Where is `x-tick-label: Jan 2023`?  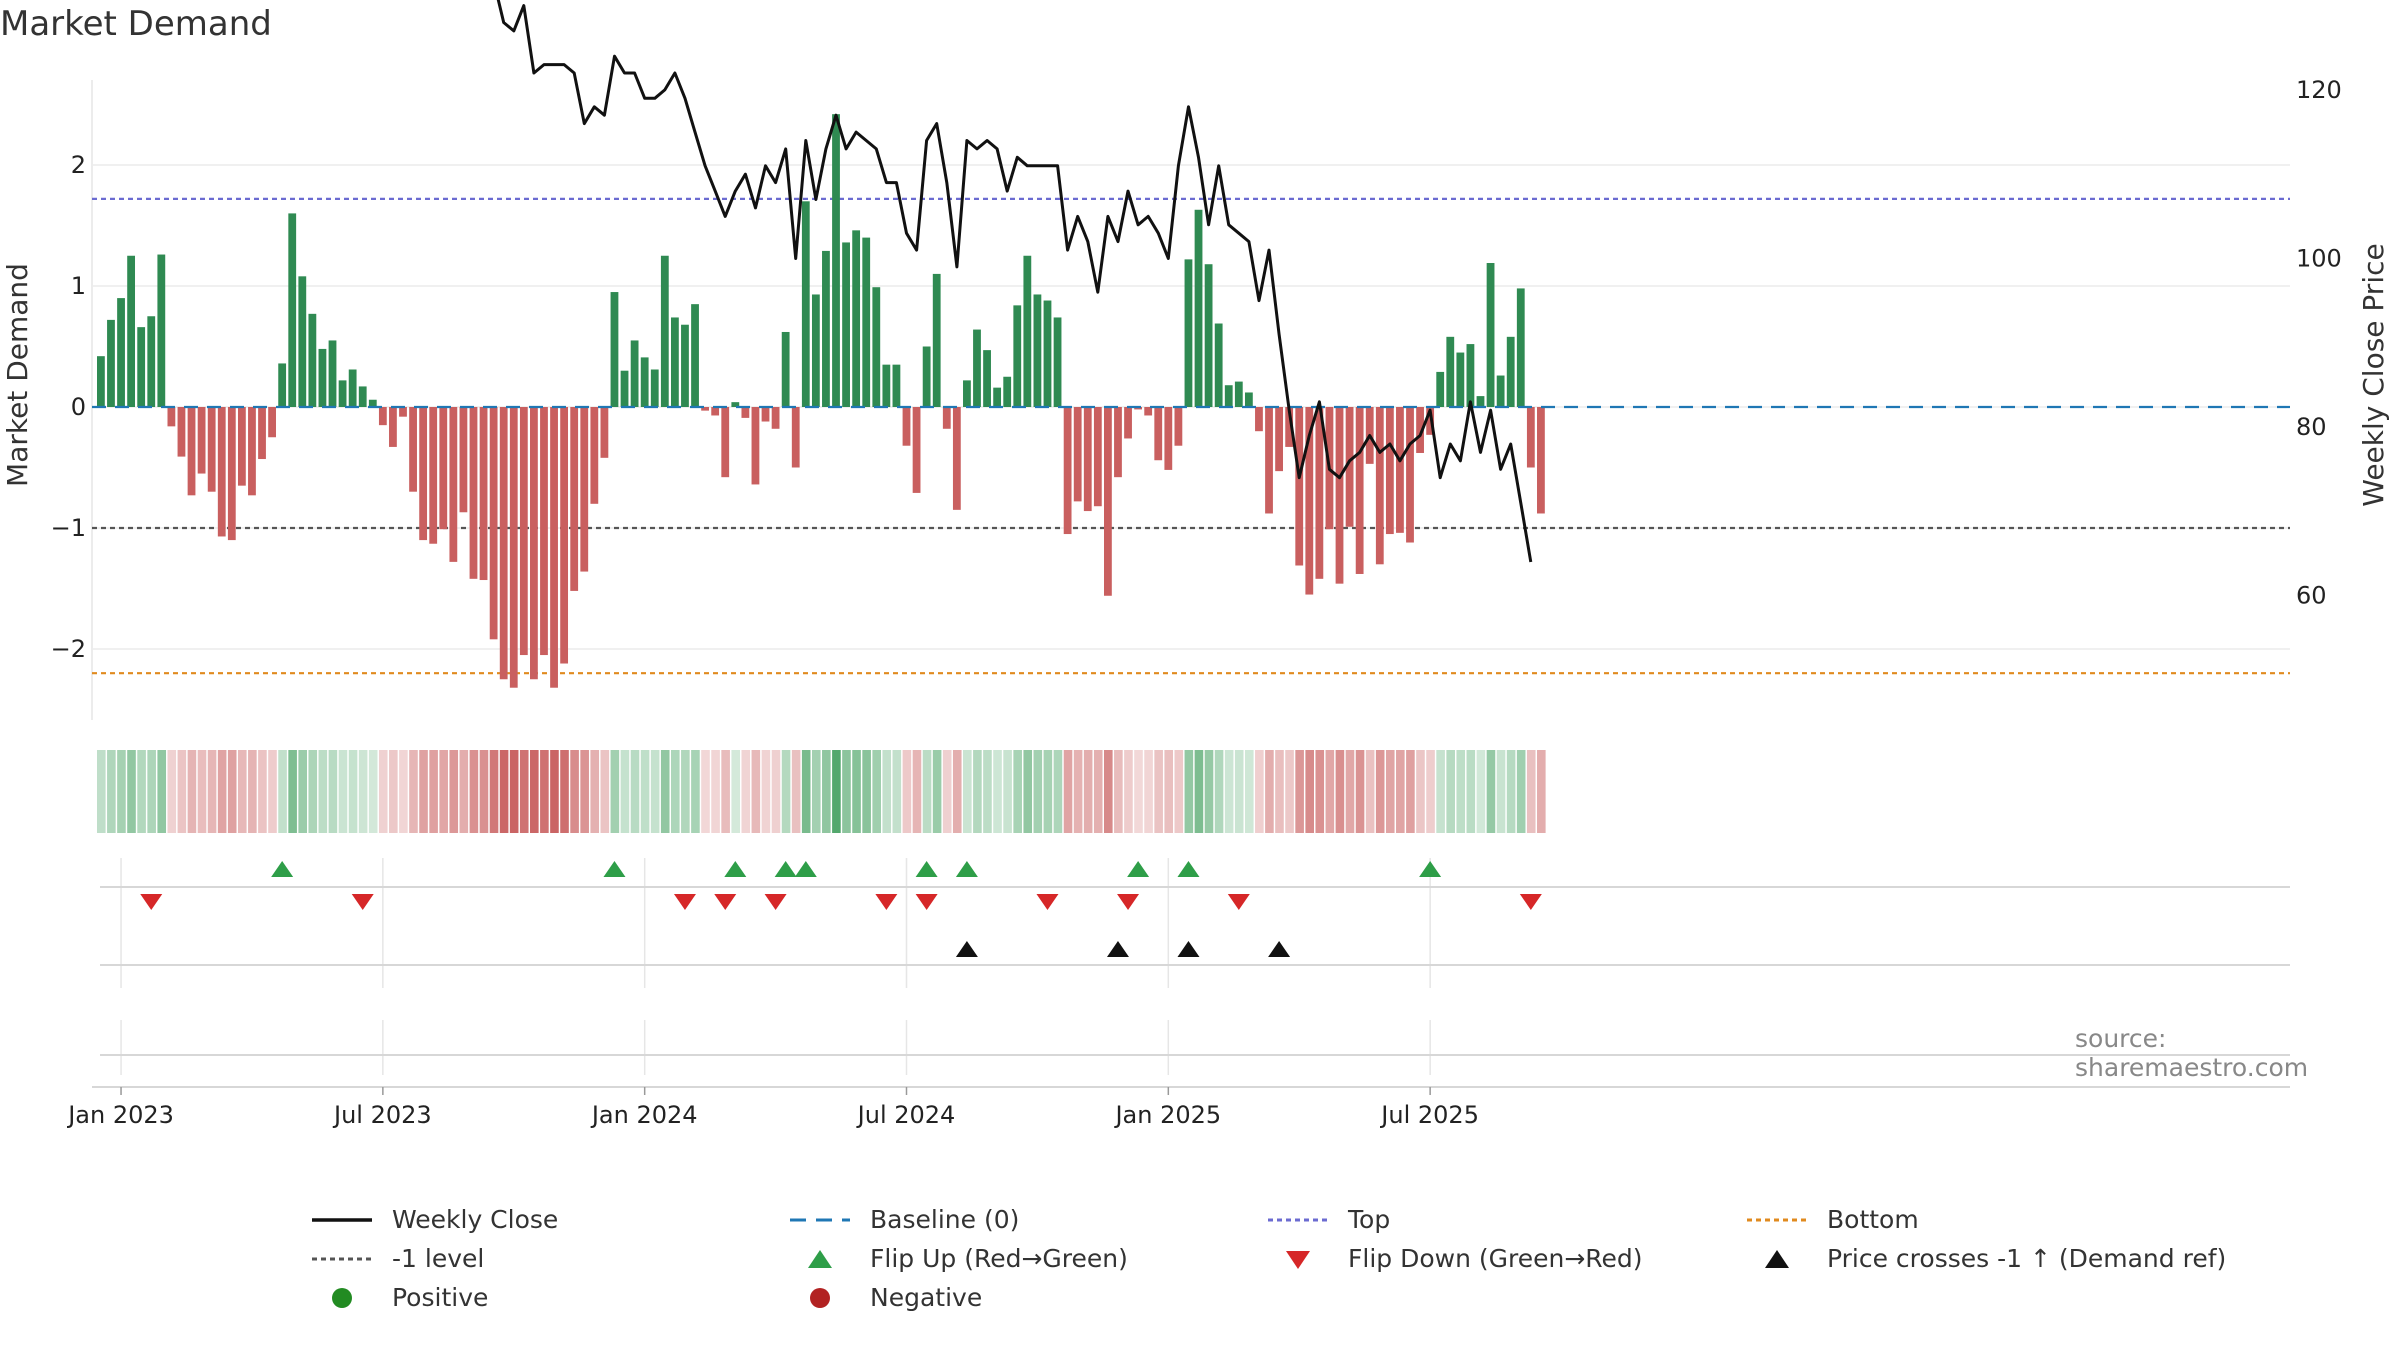 x-tick-label: Jan 2023 is located at coordinates (120, 1115).